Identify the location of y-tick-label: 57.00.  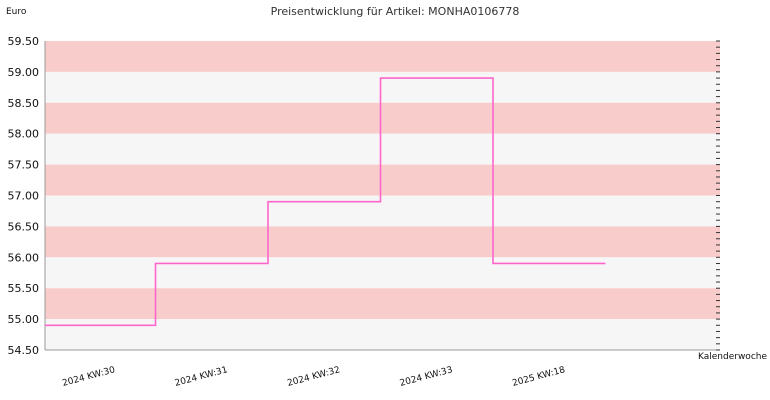
(24, 196).